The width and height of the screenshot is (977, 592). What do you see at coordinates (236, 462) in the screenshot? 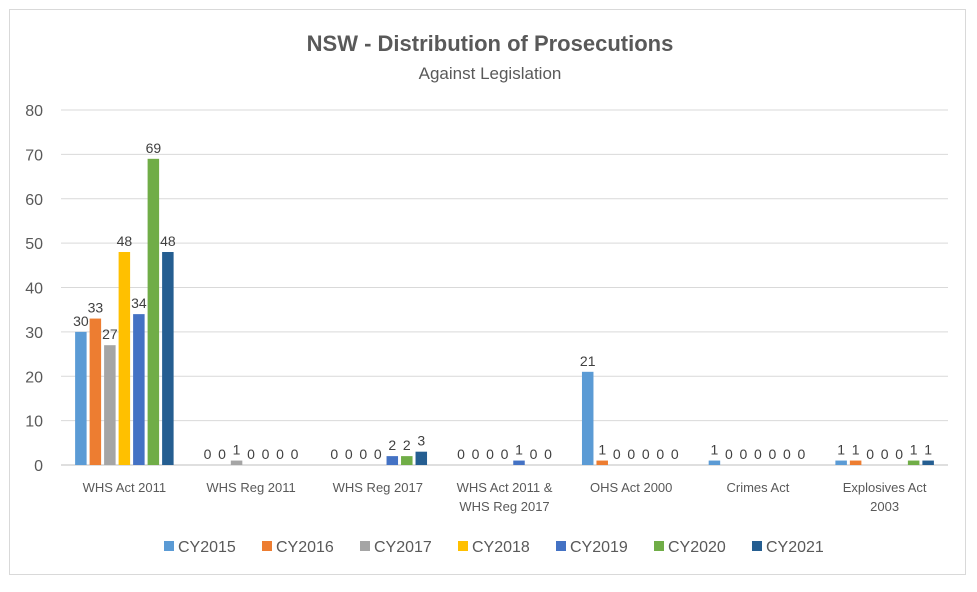
I see `bar-cy2017-cat1` at bounding box center [236, 462].